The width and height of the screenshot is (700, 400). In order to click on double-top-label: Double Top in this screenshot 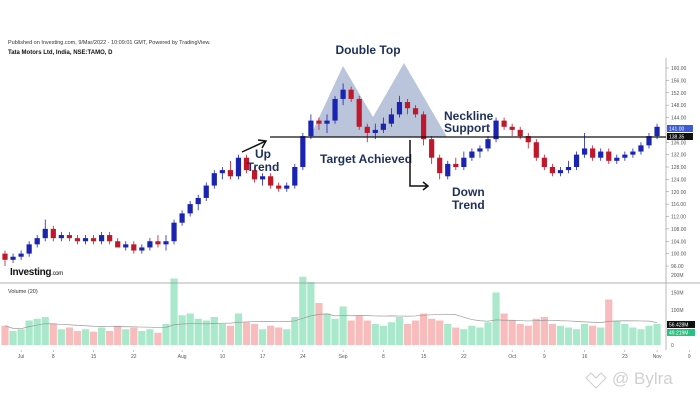, I will do `click(367, 50)`.